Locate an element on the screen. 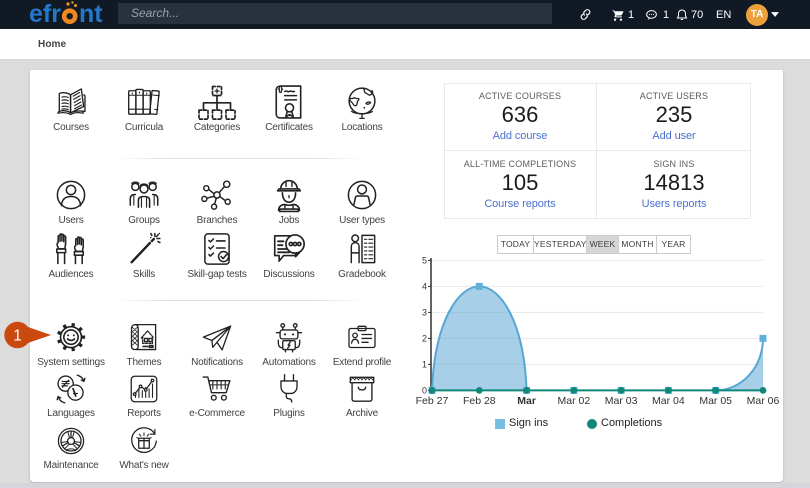 This screenshot has width=810, height=488. svg-text: Mar 06 is located at coordinates (763, 401).